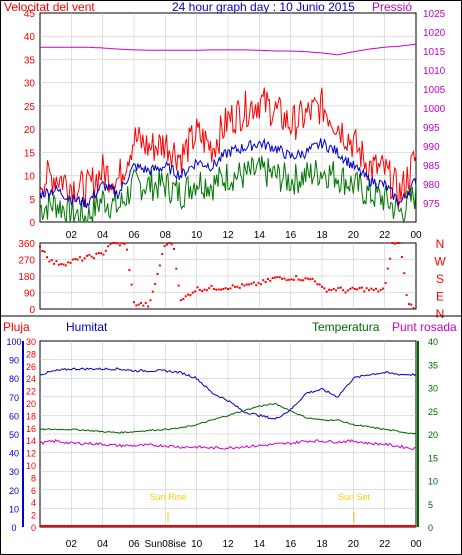  I want to click on humidity-left-axis: 0 10 20 30 40 50 60 70 80 90 100, so click(13, 435).